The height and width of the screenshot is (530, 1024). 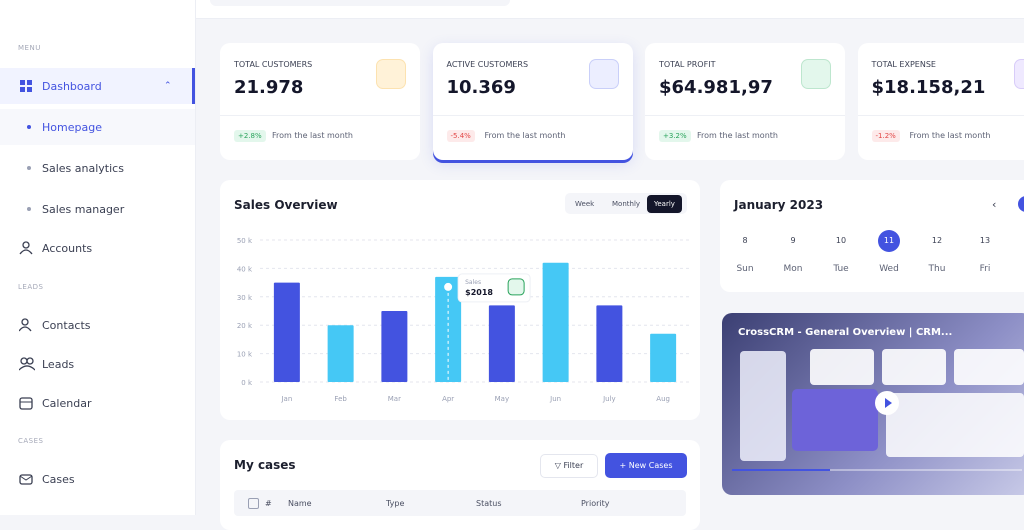 I want to click on nav-item: Sales manager, so click(x=97, y=209).